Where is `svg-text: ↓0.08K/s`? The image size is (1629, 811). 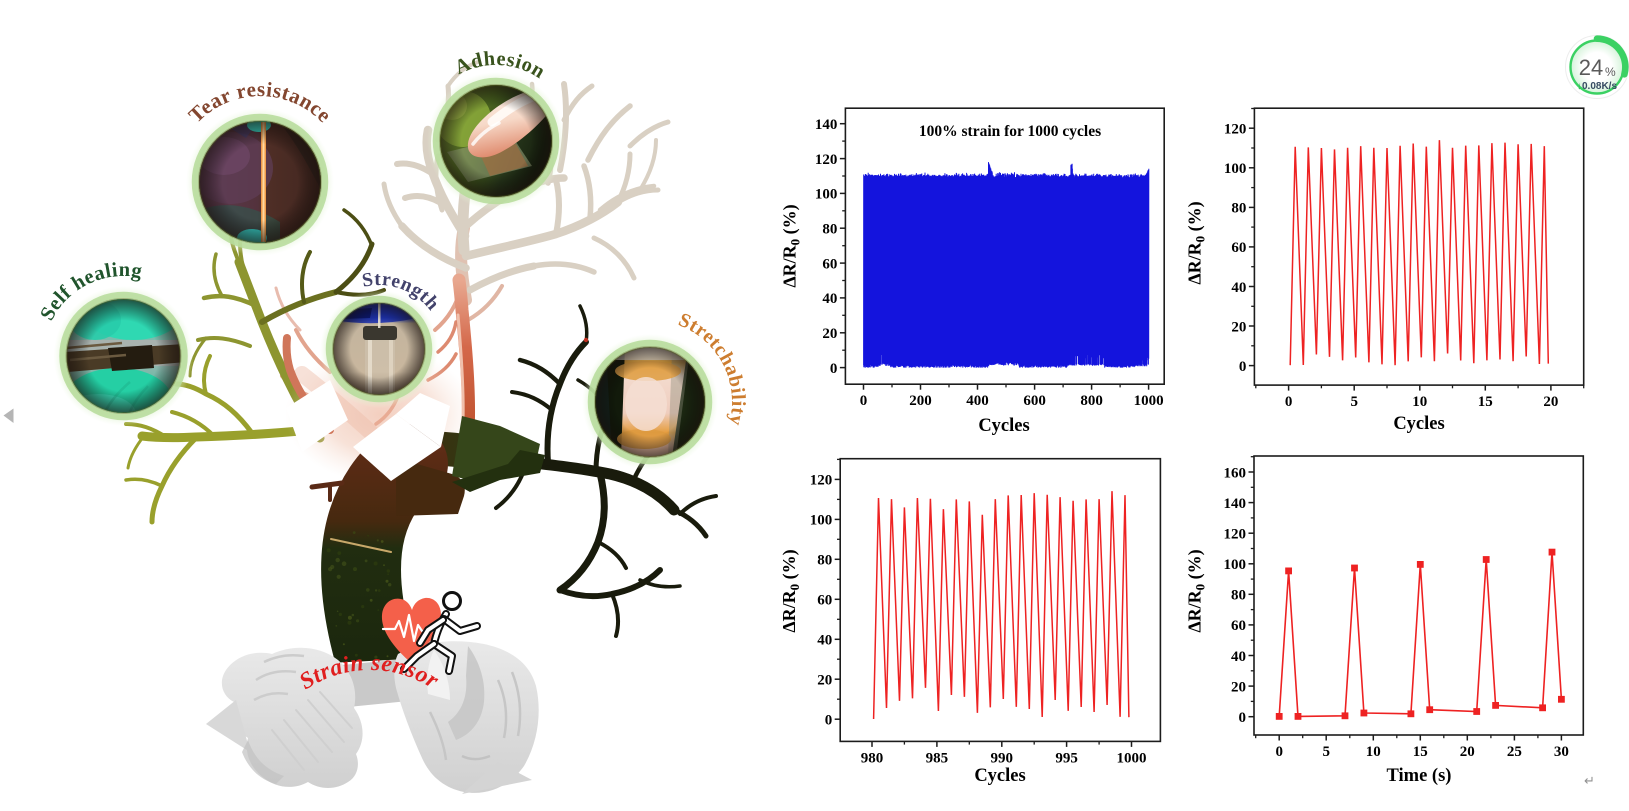 svg-text: ↓0.08K/s is located at coordinates (1597, 86).